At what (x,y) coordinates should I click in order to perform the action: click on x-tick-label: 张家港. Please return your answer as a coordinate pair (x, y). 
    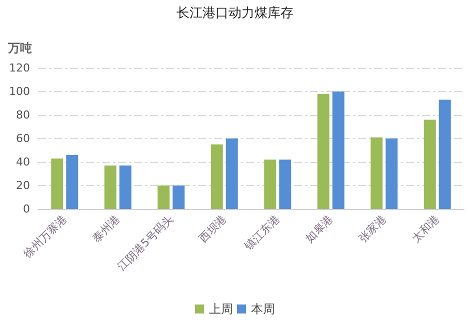
    Looking at the image, I should click on (372, 228).